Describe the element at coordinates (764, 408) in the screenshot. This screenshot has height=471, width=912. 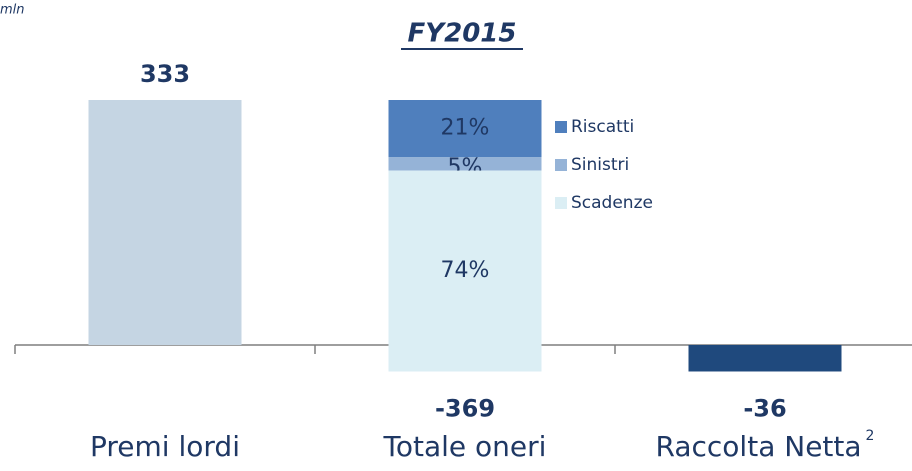
I see `value-label: -36` at that location.